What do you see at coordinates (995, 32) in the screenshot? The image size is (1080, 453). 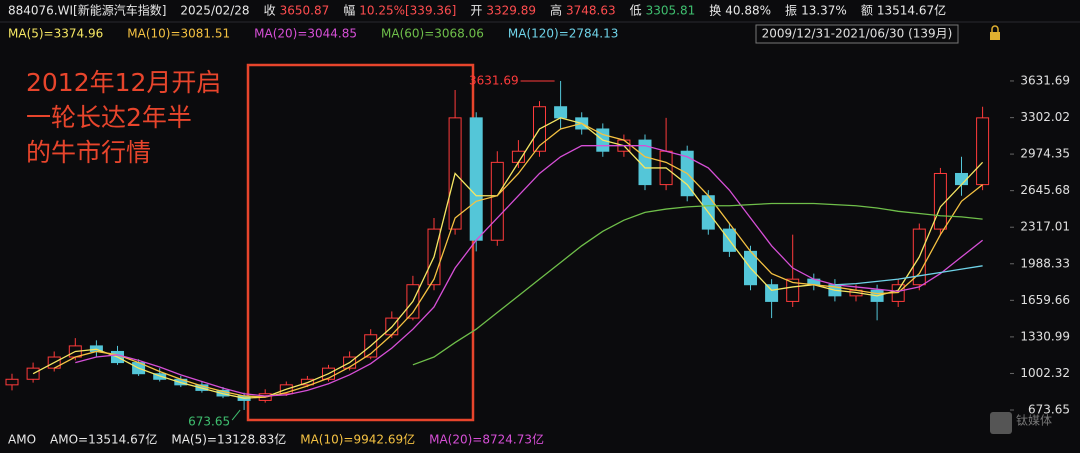 I see `lock-icon` at bounding box center [995, 32].